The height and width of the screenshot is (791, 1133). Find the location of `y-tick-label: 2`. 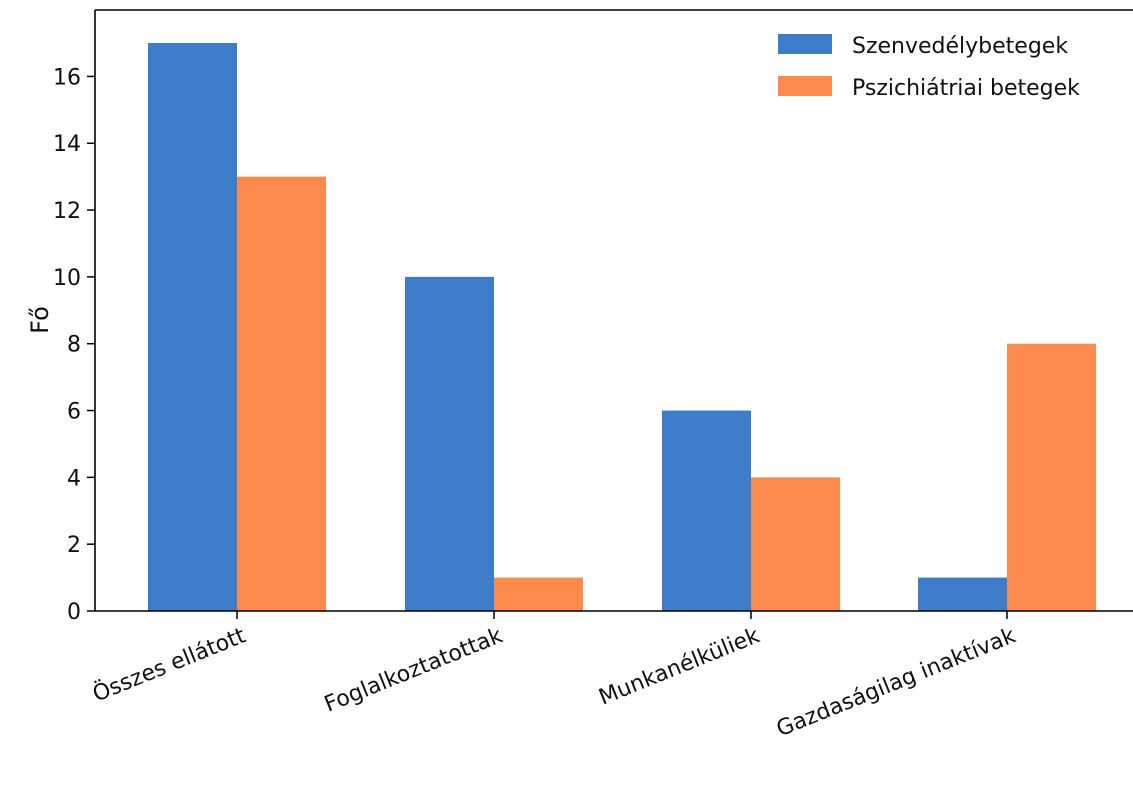

y-tick-label: 2 is located at coordinates (74, 545).